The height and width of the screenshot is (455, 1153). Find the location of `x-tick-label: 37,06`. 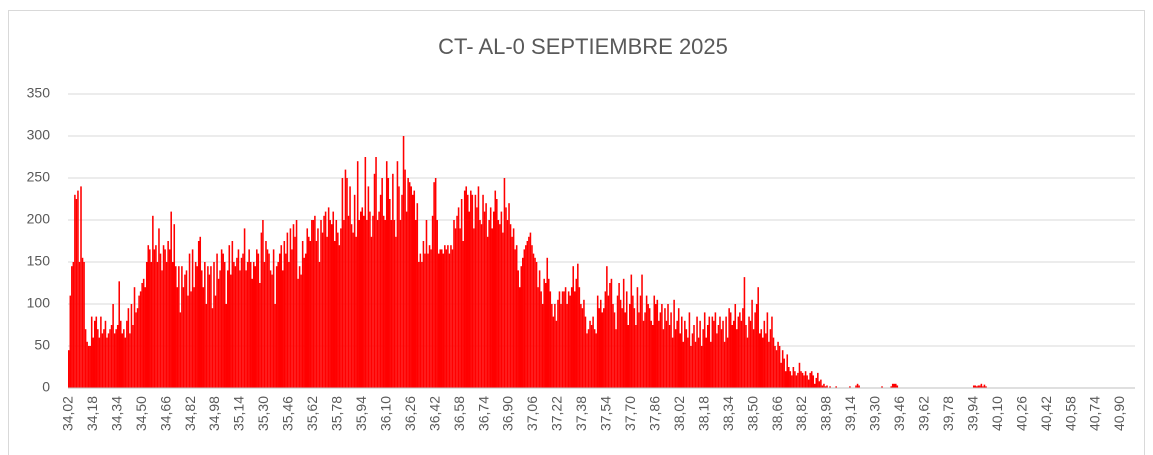

x-tick-label: 37,06 is located at coordinates (532, 413).